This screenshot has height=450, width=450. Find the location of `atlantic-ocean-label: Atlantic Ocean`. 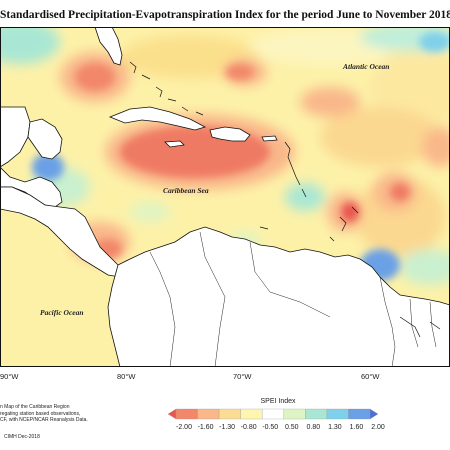

atlantic-ocean-label: Atlantic Ocean is located at coordinates (366, 66).